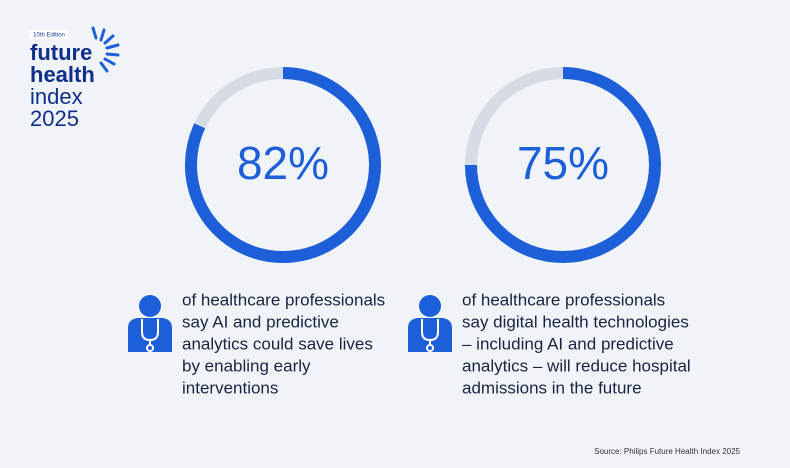  What do you see at coordinates (61, 52) in the screenshot?
I see `logo-line: future` at bounding box center [61, 52].